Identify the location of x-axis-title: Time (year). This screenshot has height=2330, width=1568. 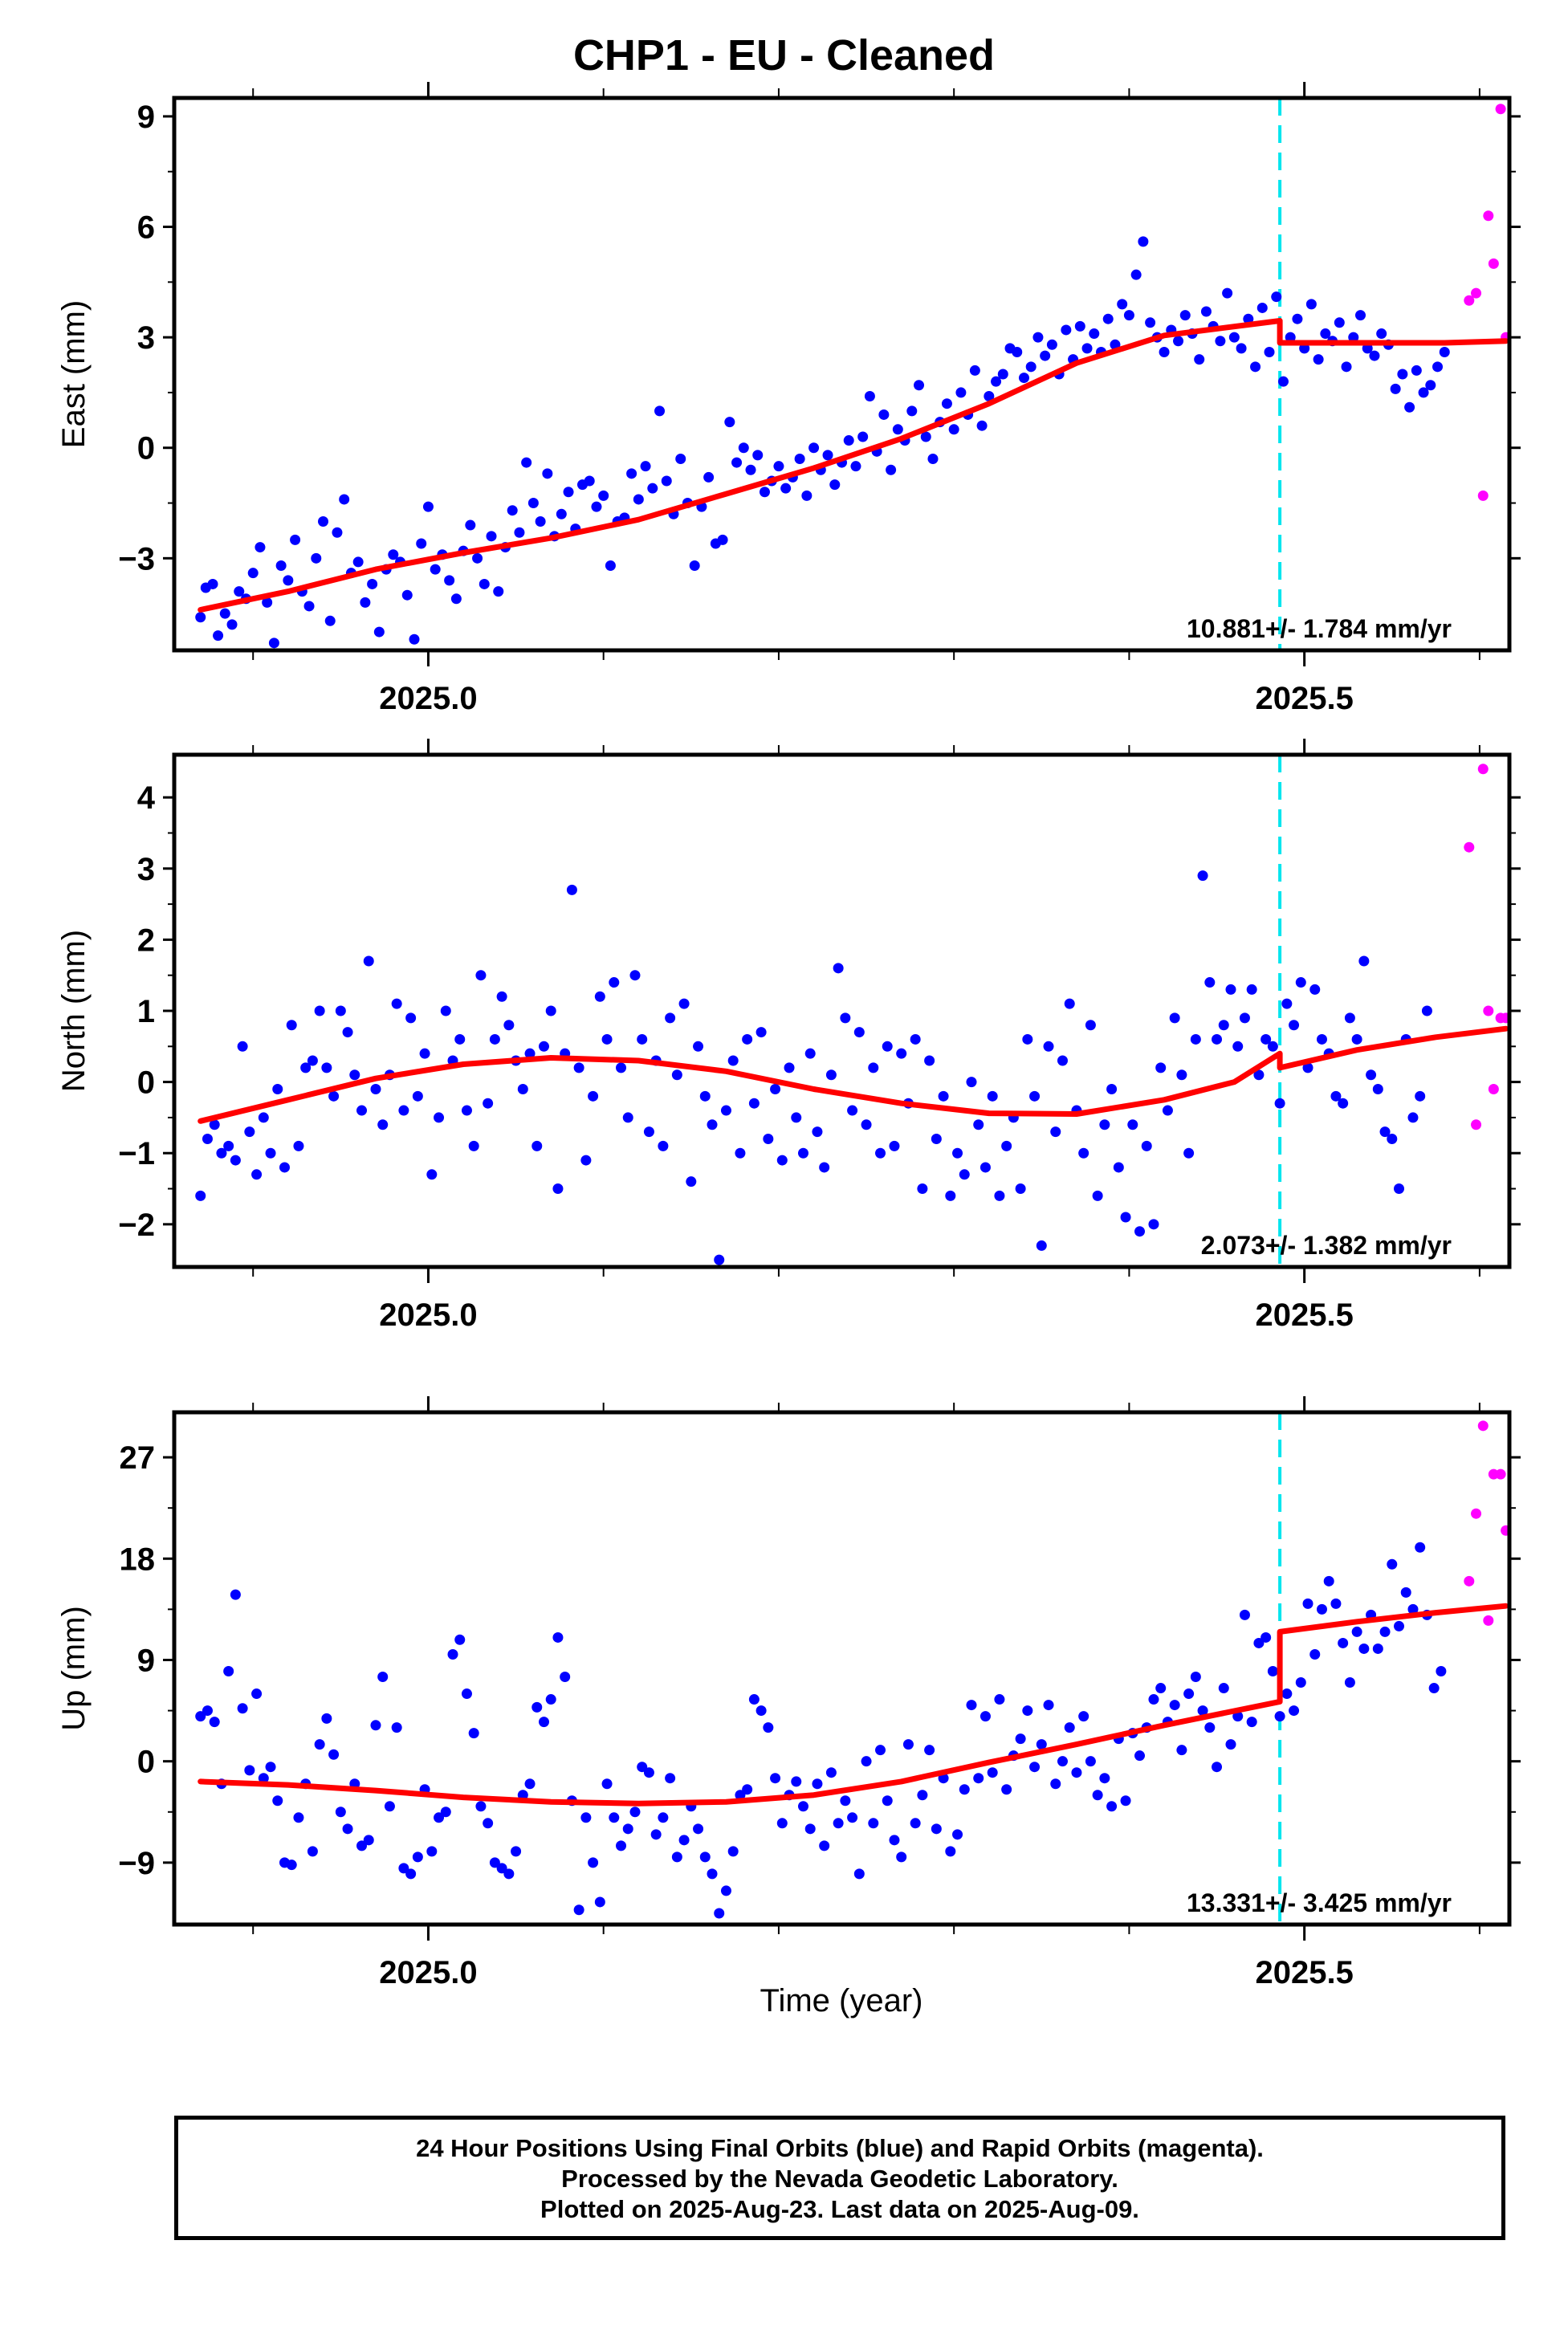
(841, 2000).